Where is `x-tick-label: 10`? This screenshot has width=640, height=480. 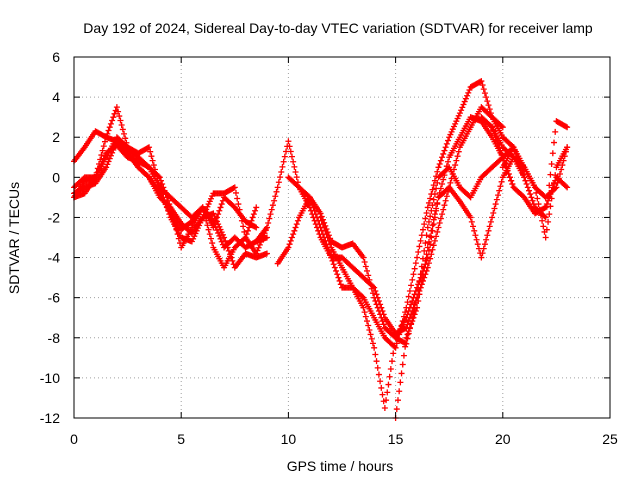
x-tick-label: 10 is located at coordinates (289, 439).